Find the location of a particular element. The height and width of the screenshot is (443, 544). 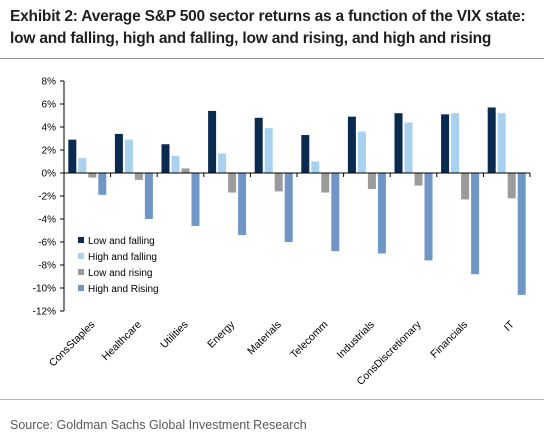

x-axis is located at coordinates (297, 174).